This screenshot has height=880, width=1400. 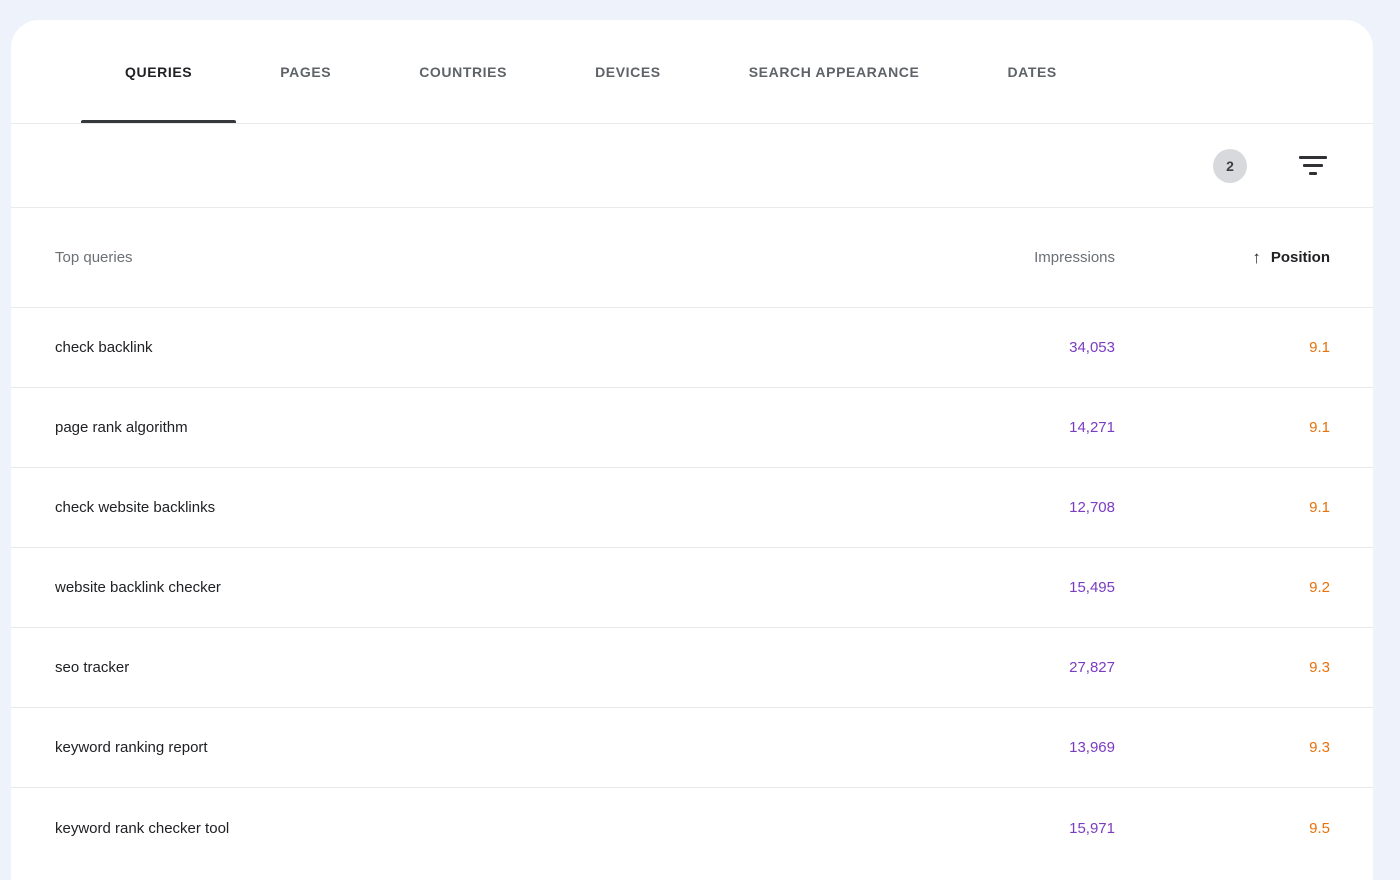 I want to click on table-row: website backlink checker 15,495 9.2, so click(x=692, y=588).